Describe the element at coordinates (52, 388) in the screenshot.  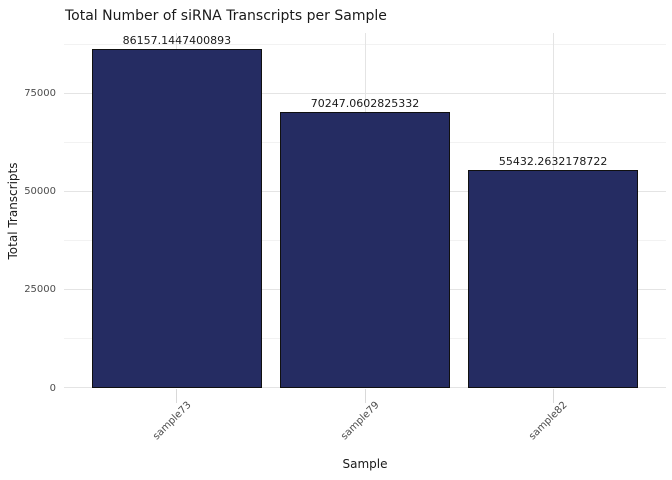
I see `y-tick-label: 0` at that location.